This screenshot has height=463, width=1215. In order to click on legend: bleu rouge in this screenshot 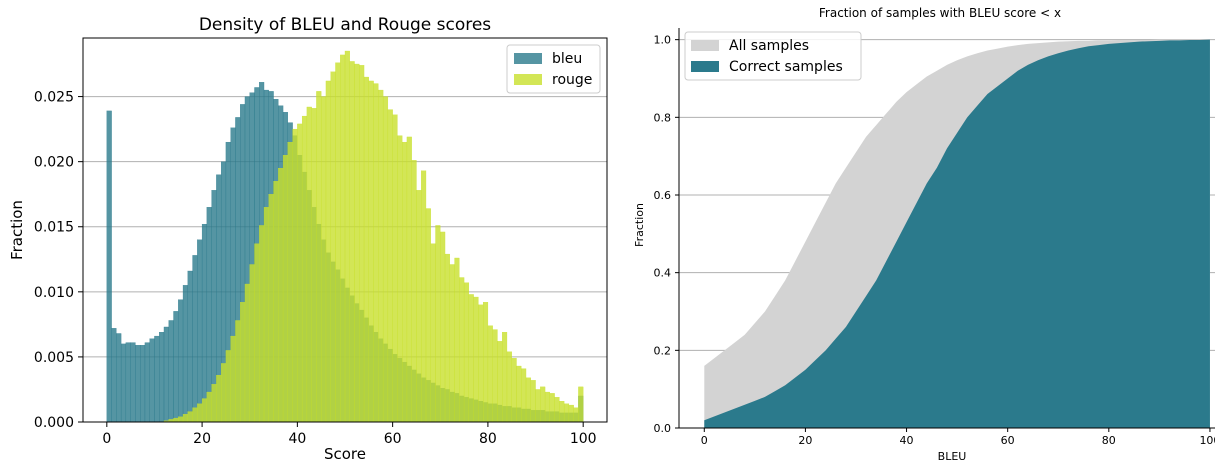, I will do `click(553, 69)`.